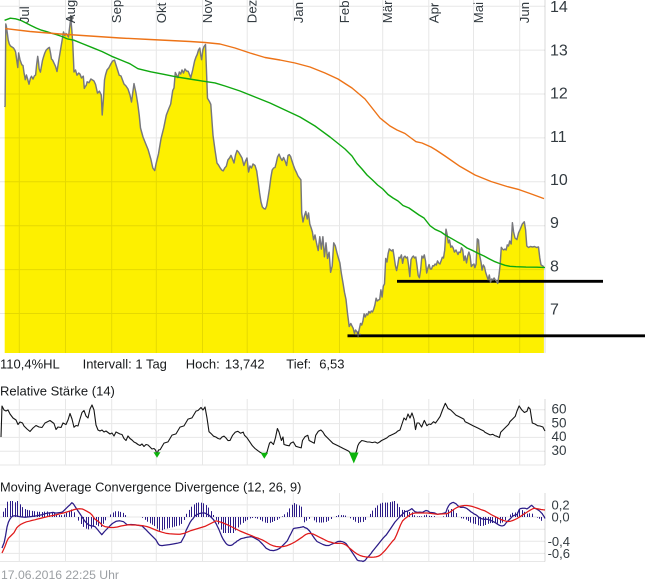 The height and width of the screenshot is (582, 645). Describe the element at coordinates (554, 267) in the screenshot. I see `svg-text: 8` at that location.